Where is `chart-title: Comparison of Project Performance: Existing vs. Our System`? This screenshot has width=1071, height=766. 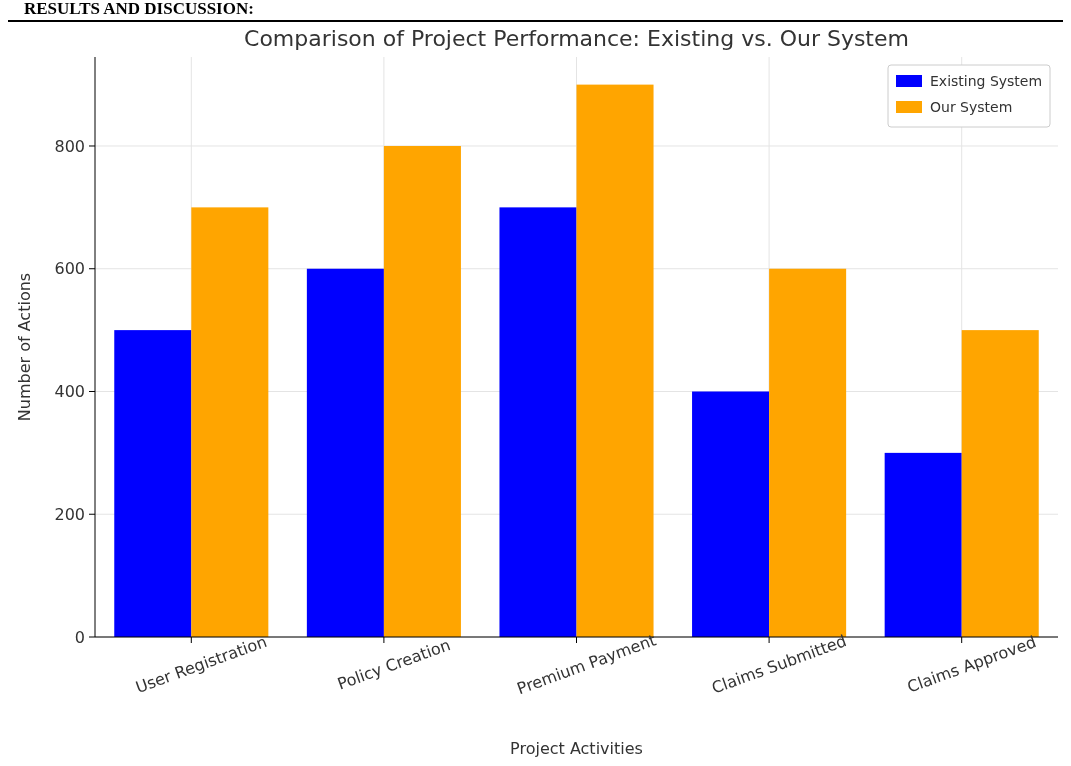 chart-title: Comparison of Project Performance: Existing vs. Our System is located at coordinates (576, 38).